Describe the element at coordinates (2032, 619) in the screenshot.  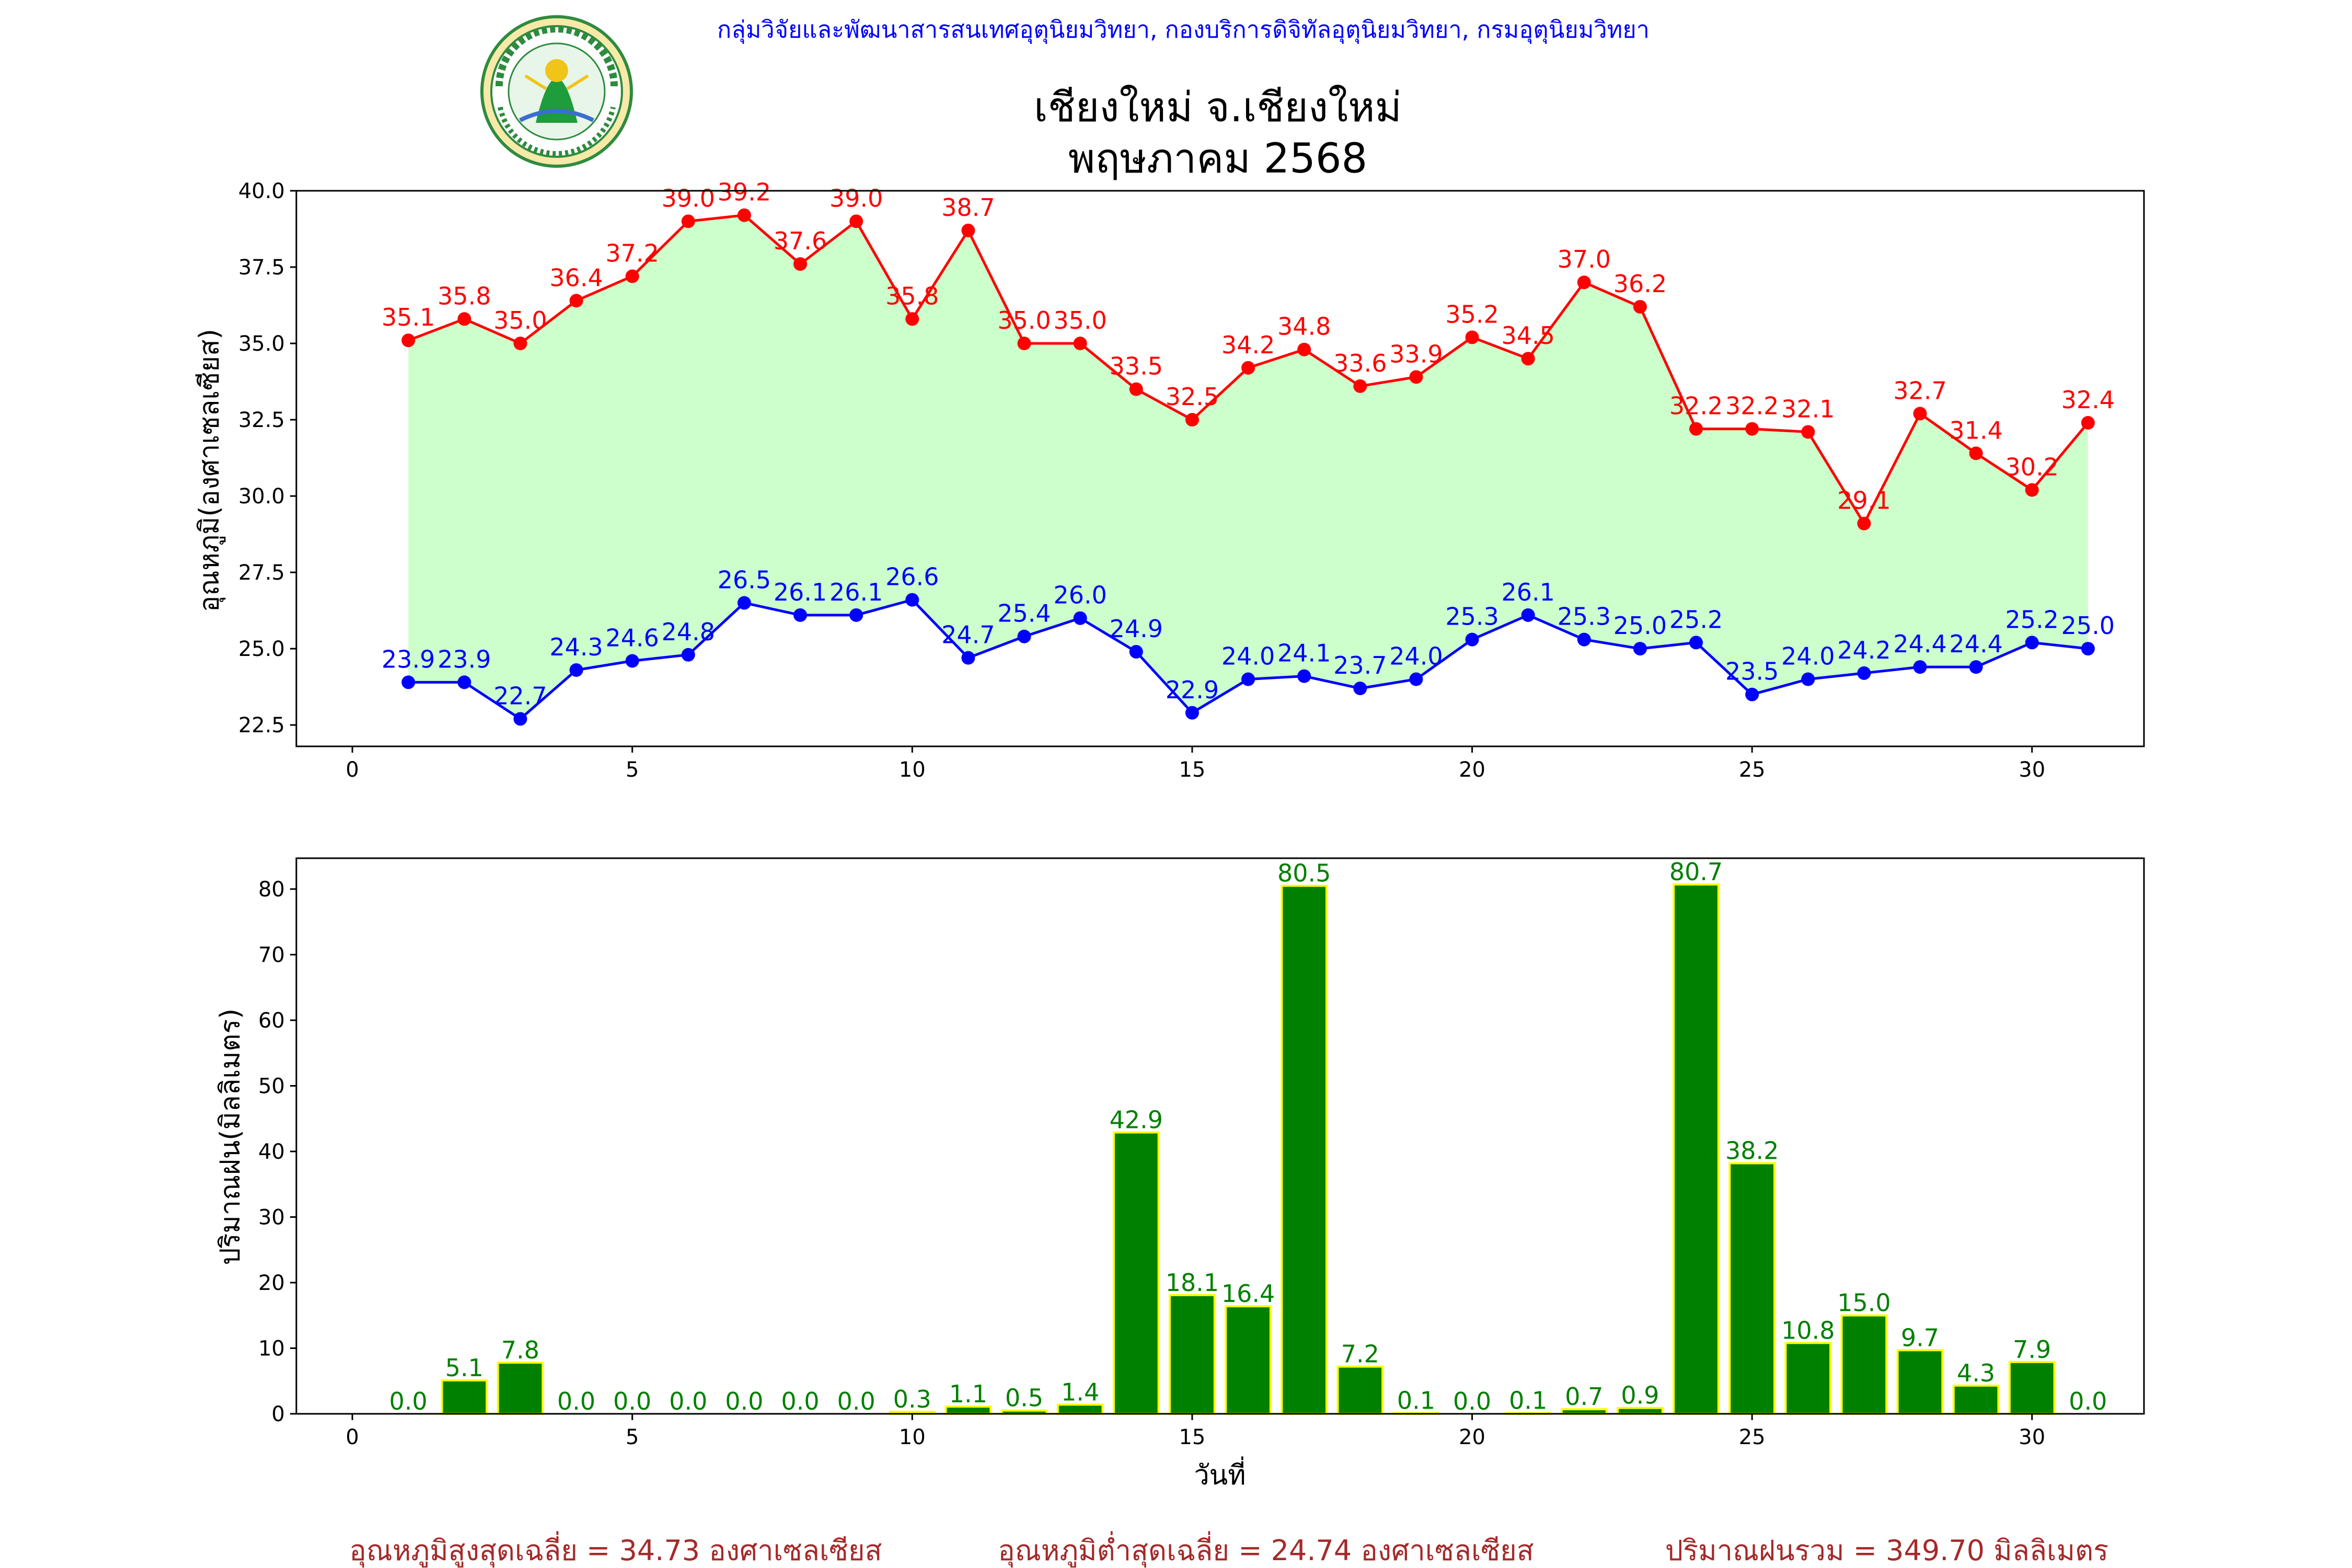
I see `min-temp-label: 25.2` at that location.